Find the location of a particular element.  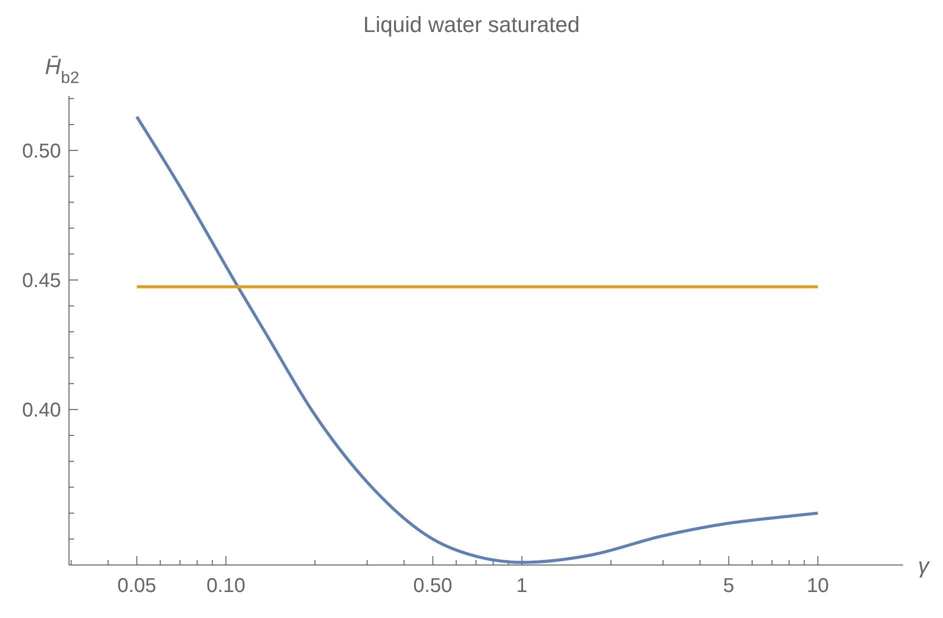

x-axis-title: γ is located at coordinates (924, 565).